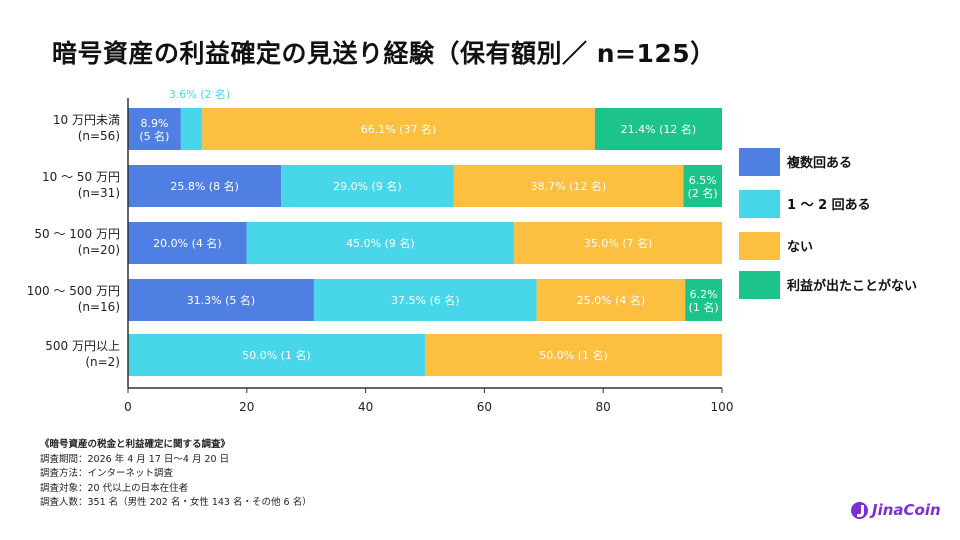 The width and height of the screenshot is (960, 540). I want to click on bar-segment-r2-s2, so click(618, 243).